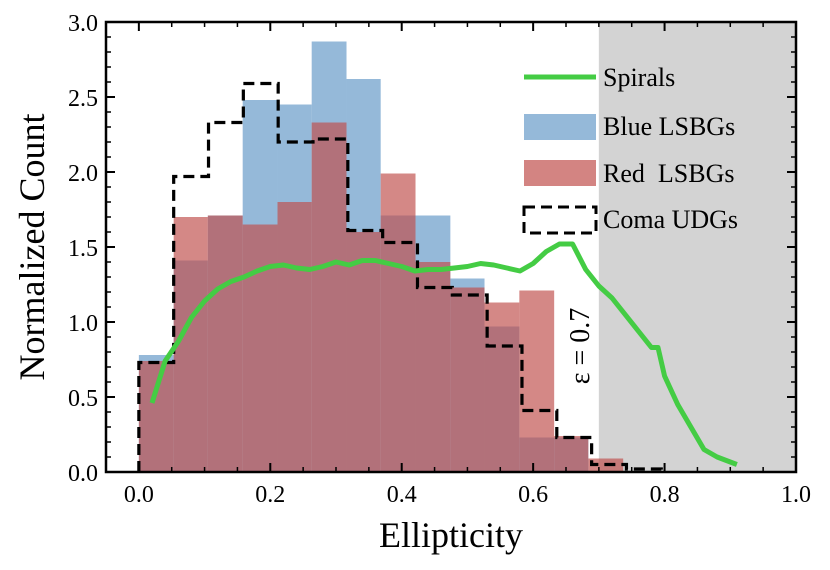 This screenshot has height=570, width=830. What do you see at coordinates (630, 149) in the screenshot?
I see `legend: Spirals Blue LSBGs Red LSBGs Coma UDGs` at bounding box center [630, 149].